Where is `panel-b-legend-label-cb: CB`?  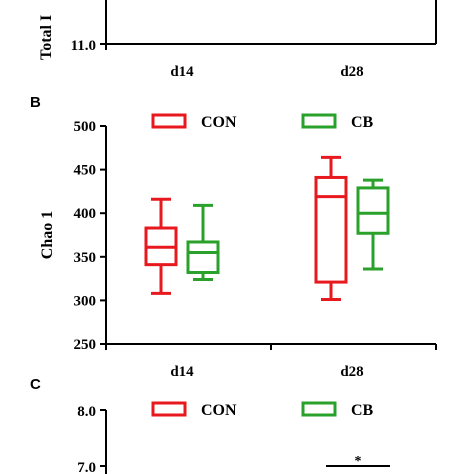 panel-b-legend-label-cb: CB is located at coordinates (362, 122).